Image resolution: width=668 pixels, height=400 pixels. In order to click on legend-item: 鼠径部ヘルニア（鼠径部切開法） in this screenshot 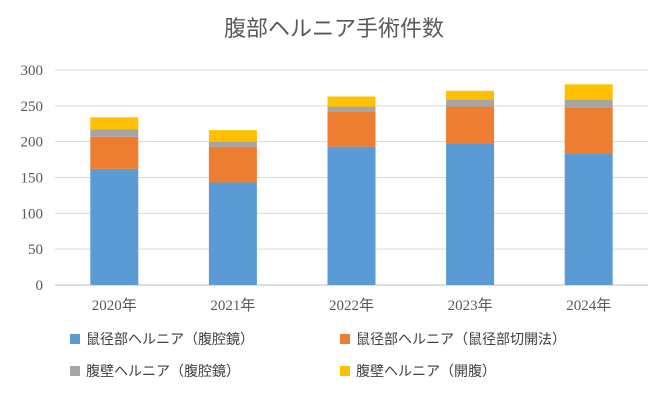, I will do `click(453, 340)`.